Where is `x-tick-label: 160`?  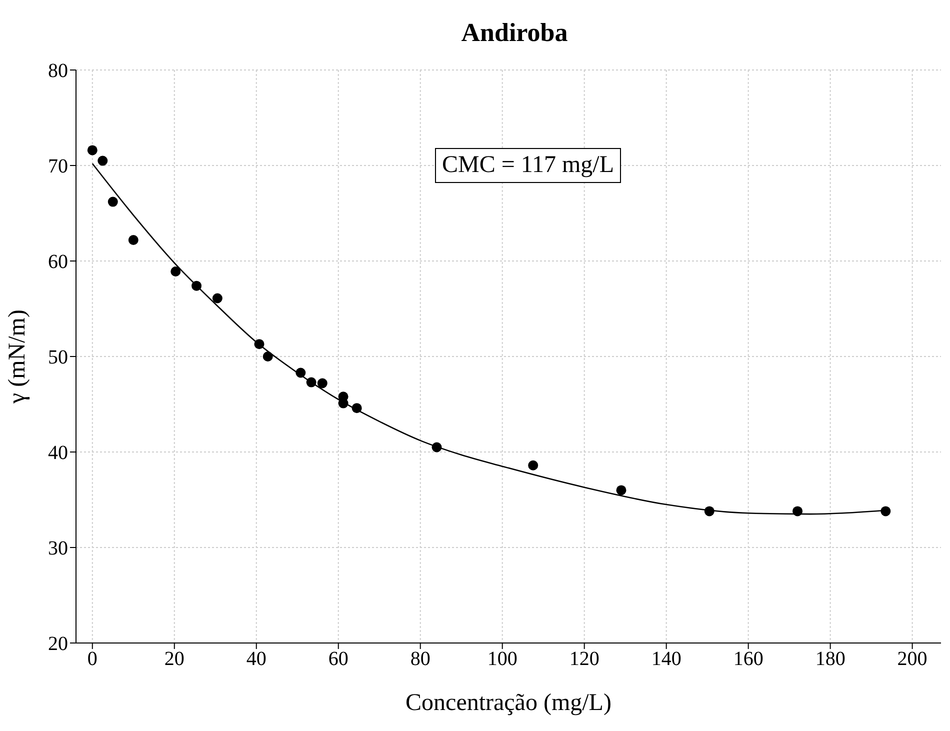
x-tick-label: 160 is located at coordinates (748, 659).